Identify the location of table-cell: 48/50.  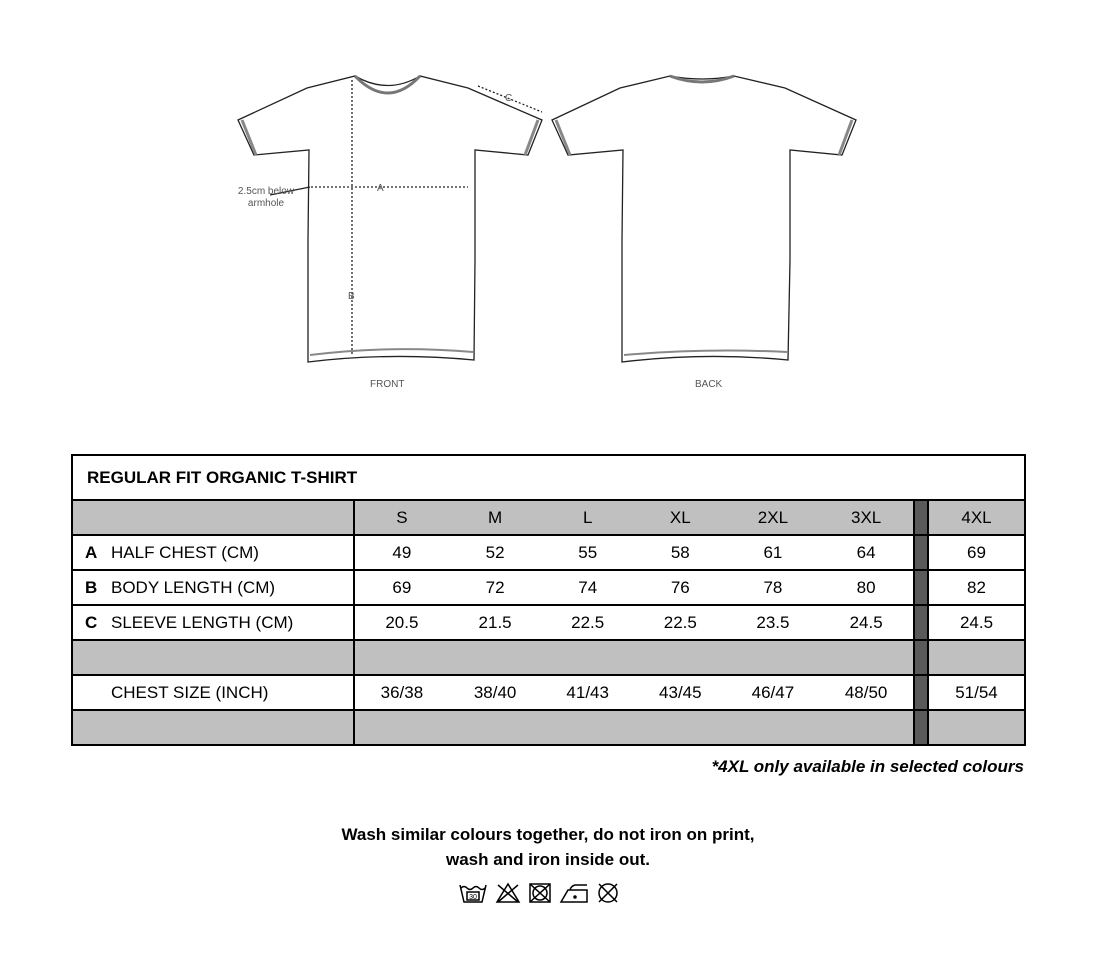
(867, 692).